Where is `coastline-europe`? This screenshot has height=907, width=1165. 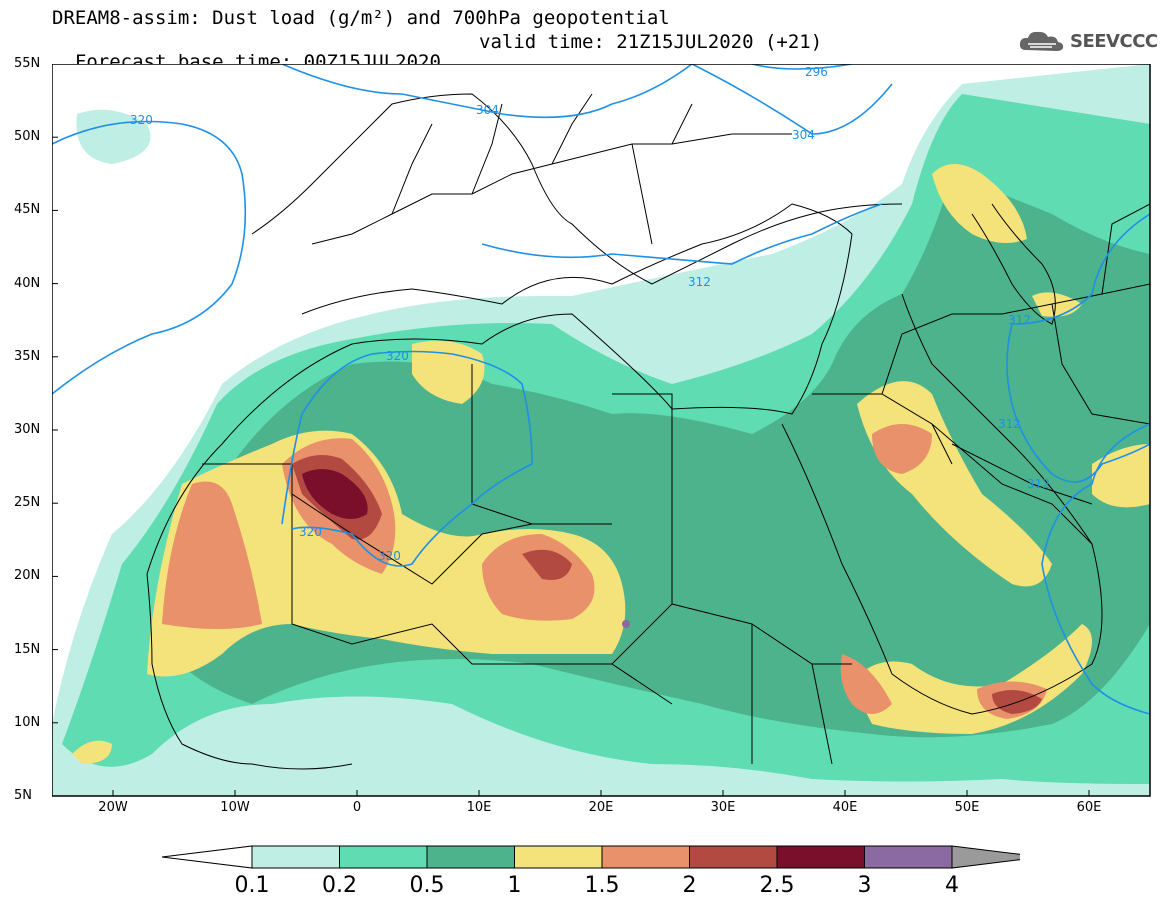 coastline-europe is located at coordinates (577, 189).